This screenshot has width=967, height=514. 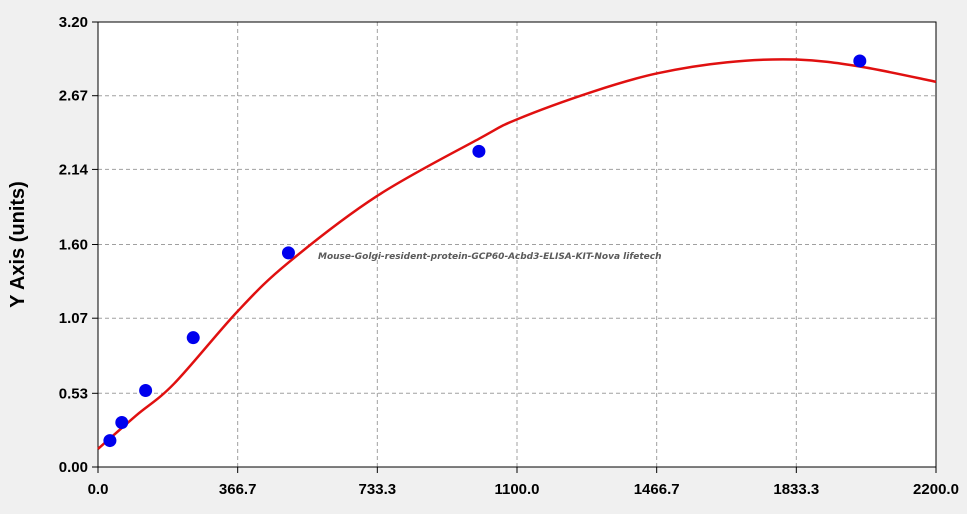 I want to click on y-tick-label: 0.53, so click(x=73, y=393).